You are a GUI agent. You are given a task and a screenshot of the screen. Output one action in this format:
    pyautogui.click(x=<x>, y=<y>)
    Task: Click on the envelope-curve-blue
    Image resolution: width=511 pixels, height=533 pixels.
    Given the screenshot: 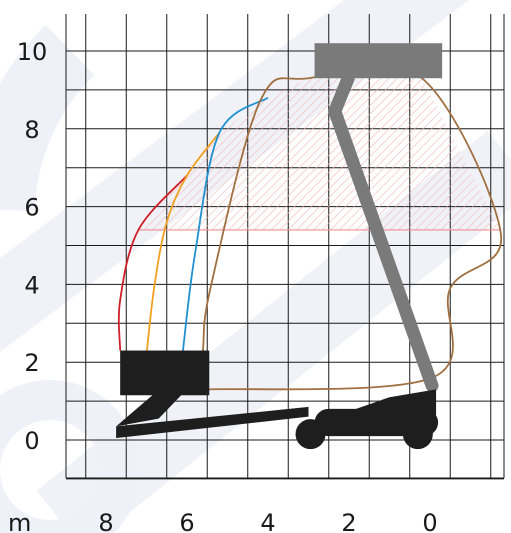 What is the action you would take?
    pyautogui.click(x=225, y=223)
    